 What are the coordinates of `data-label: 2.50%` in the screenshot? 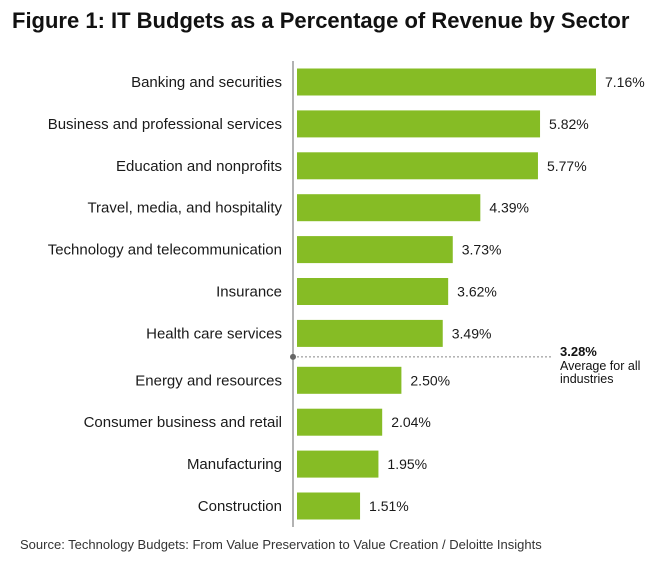 It's located at (430, 380).